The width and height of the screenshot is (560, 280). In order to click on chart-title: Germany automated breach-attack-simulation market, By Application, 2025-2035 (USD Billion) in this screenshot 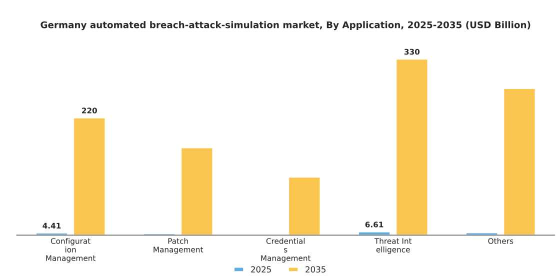, I will do `click(285, 25)`.